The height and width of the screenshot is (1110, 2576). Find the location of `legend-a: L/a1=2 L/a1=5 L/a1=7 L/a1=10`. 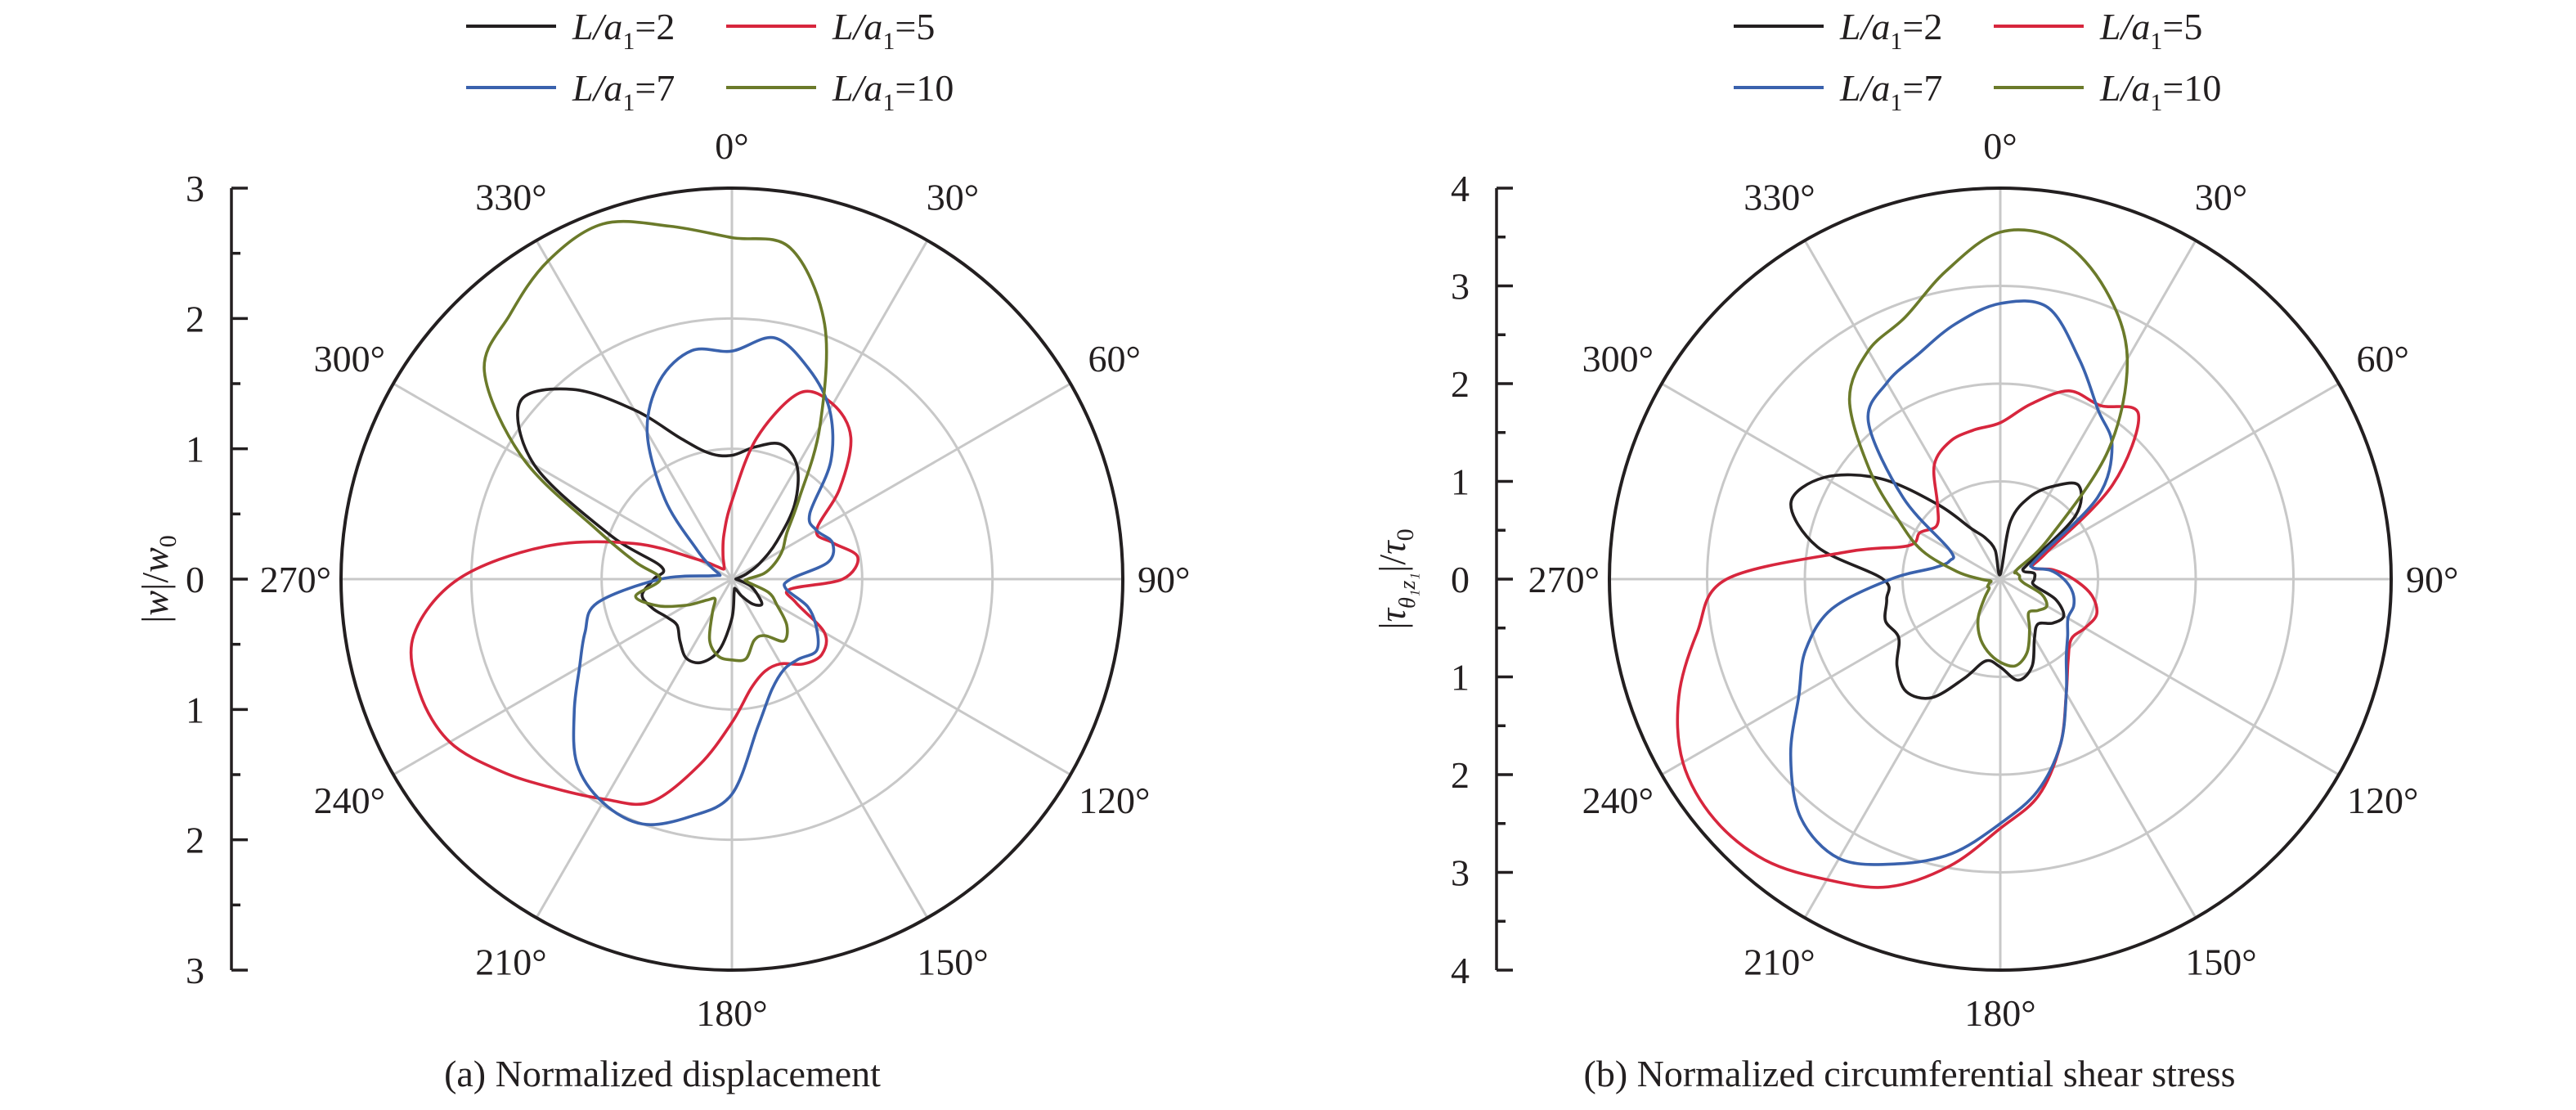

legend-a: L/a1=2 L/a1=5 L/a1=7 L/a1=10 is located at coordinates (710, 61).